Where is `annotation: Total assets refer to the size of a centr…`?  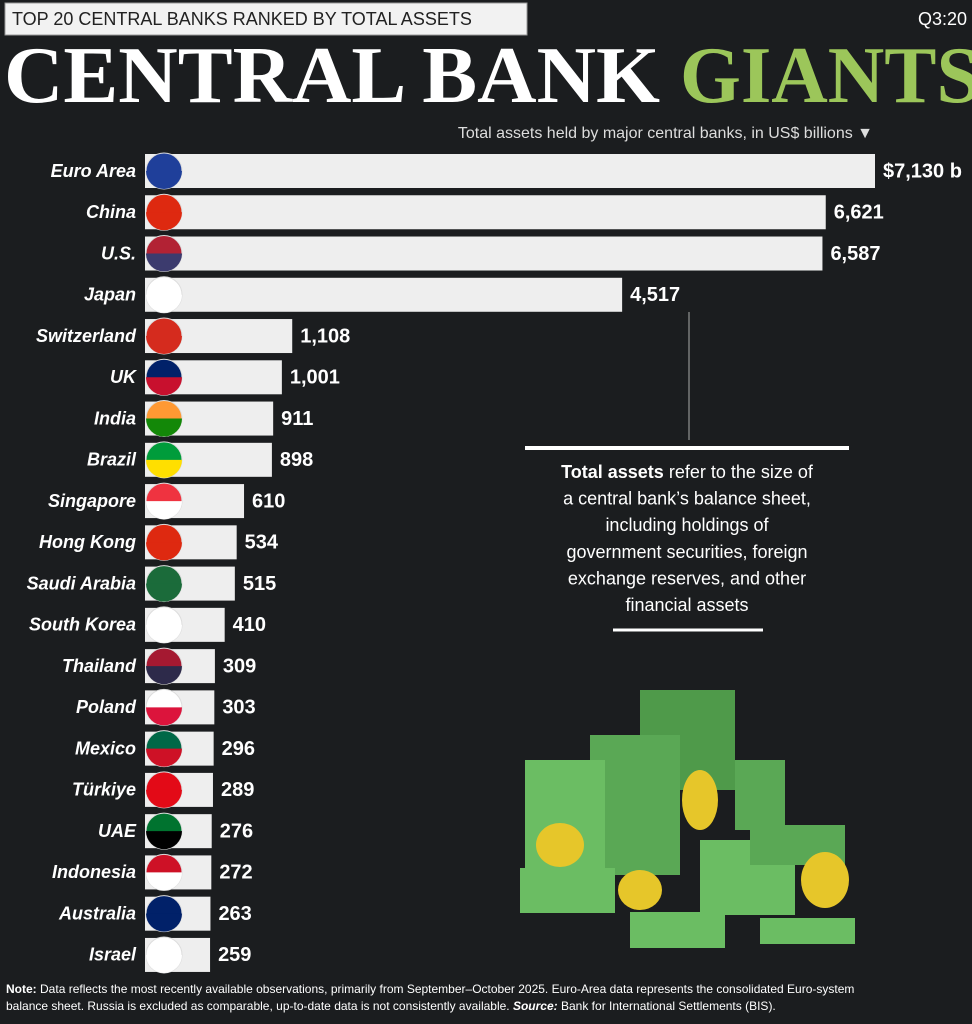 annotation: Total assets refer to the size of a centr… is located at coordinates (687, 538).